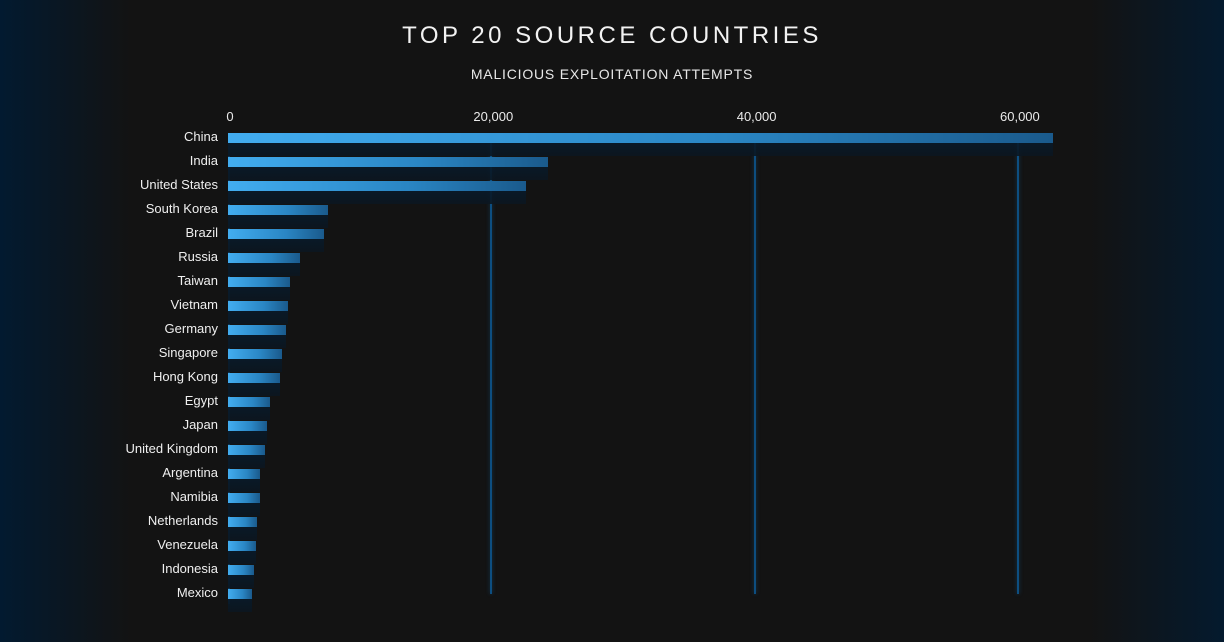 The height and width of the screenshot is (642, 1224). What do you see at coordinates (612, 215) in the screenshot?
I see `bar-row: South Korea` at bounding box center [612, 215].